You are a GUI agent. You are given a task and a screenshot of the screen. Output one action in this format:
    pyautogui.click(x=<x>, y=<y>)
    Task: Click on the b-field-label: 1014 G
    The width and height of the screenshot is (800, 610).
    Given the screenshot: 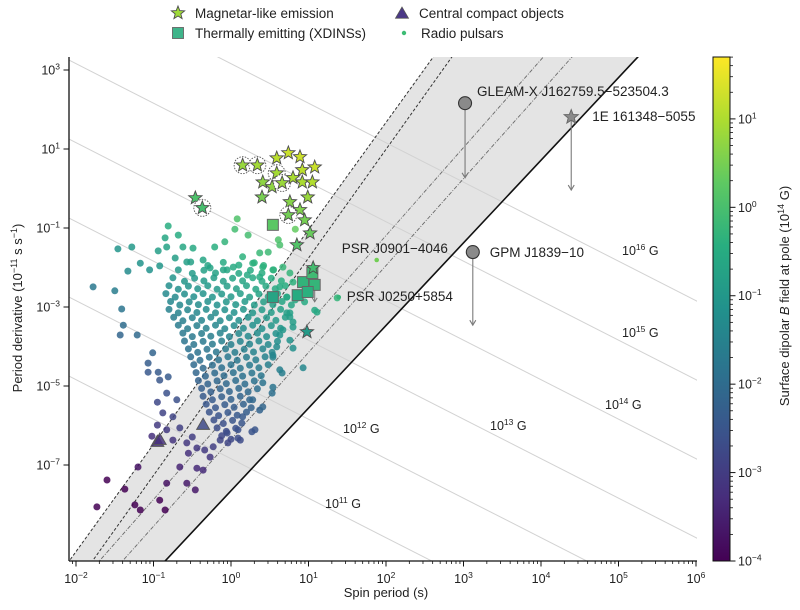 What is the action you would take?
    pyautogui.click(x=623, y=404)
    